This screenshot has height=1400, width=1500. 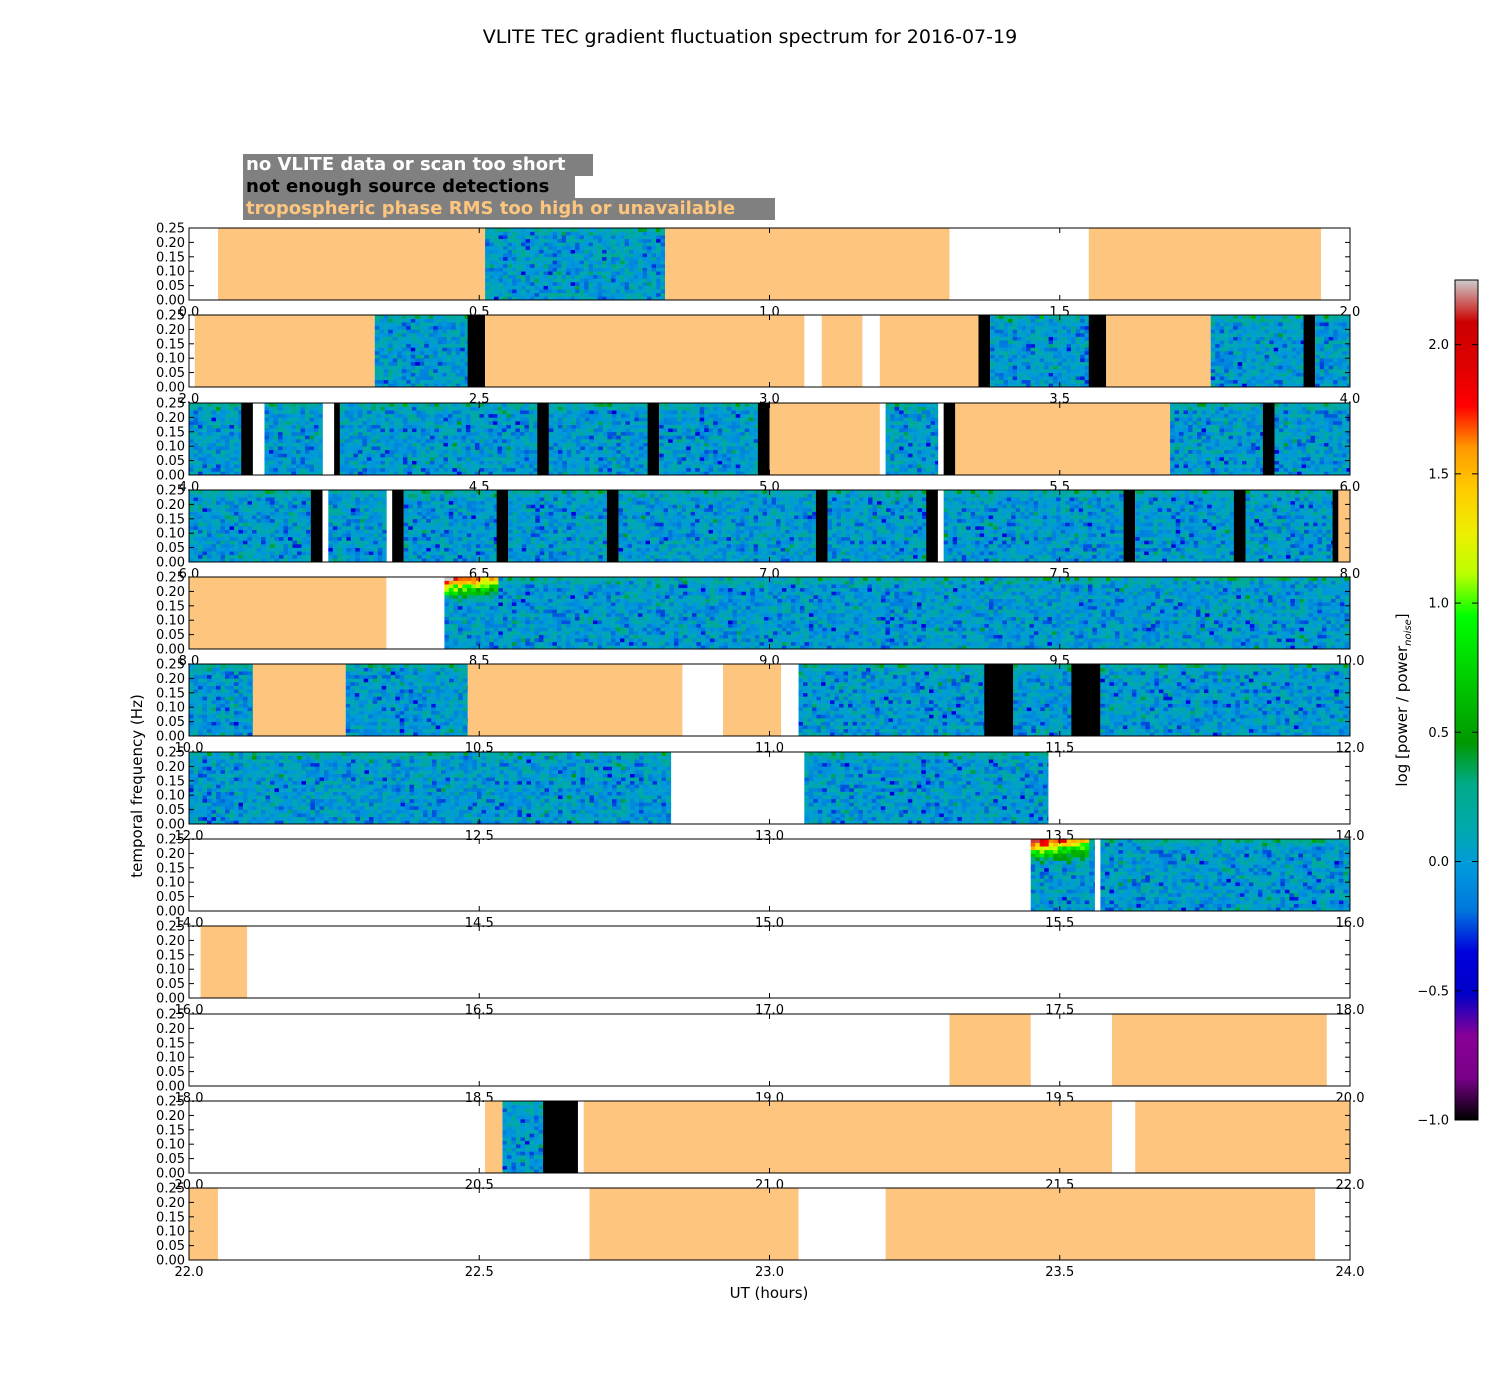 I want to click on x-tick-label: 22.5, so click(x=479, y=1272).